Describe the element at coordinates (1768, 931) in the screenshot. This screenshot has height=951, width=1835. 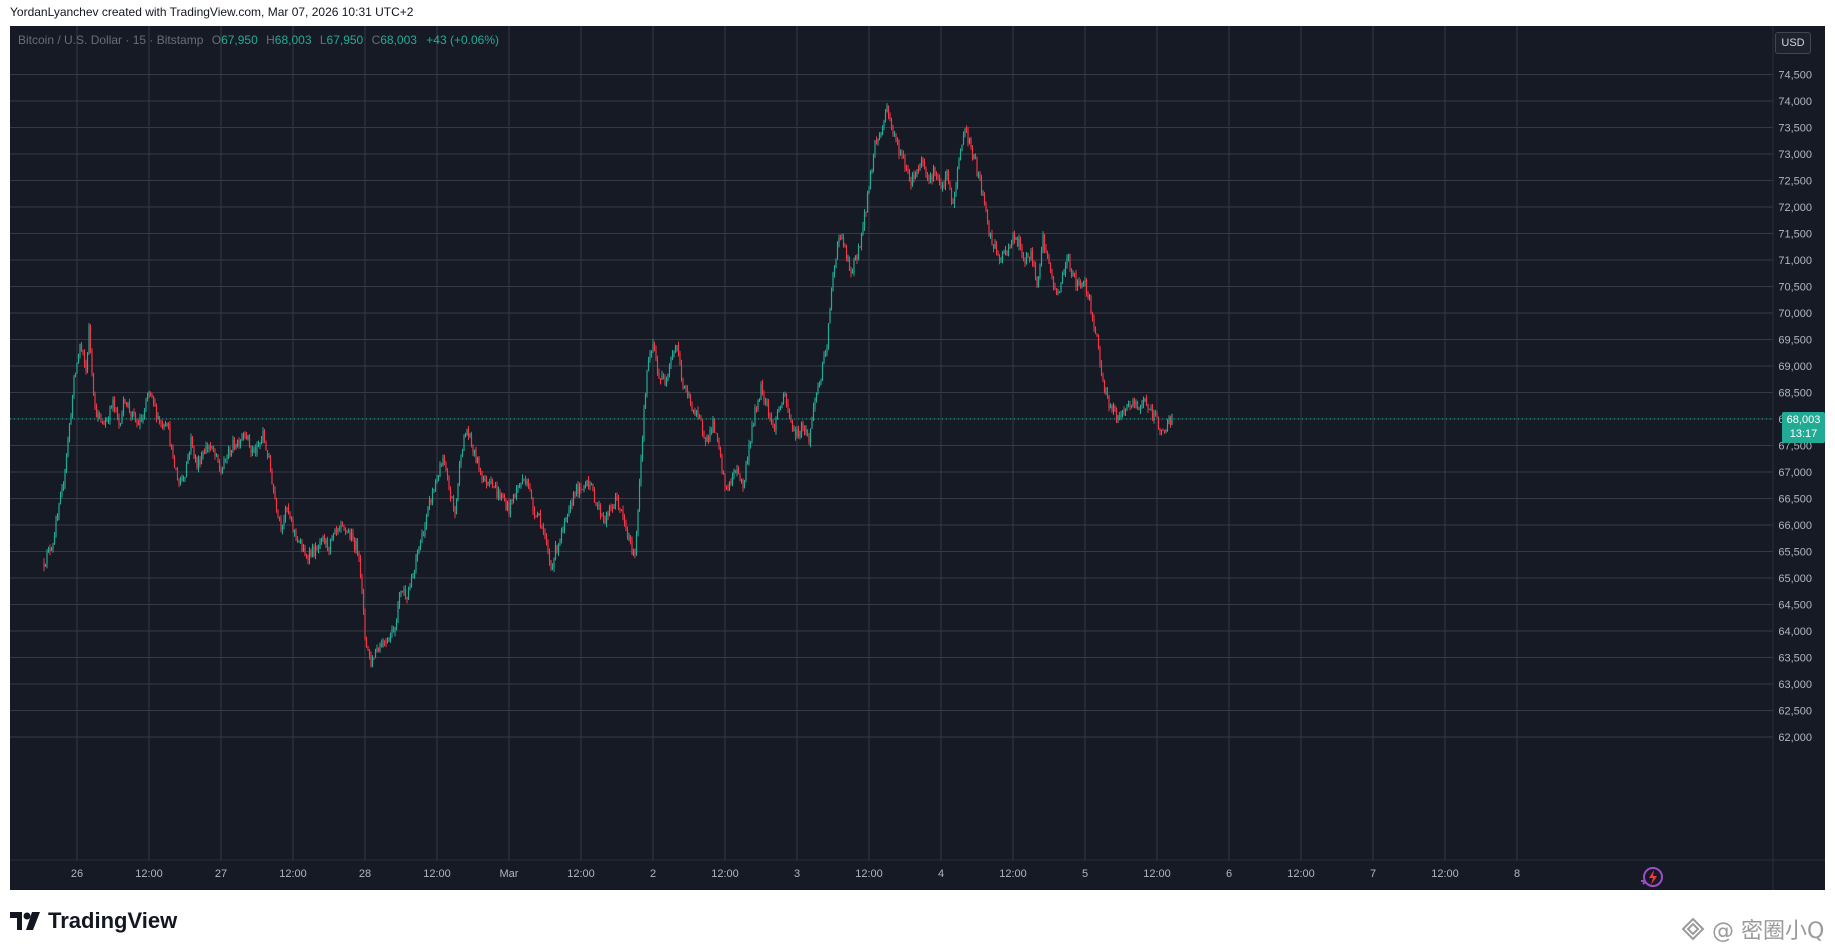
I see `watermark-text: @ 密圈小Q` at that location.